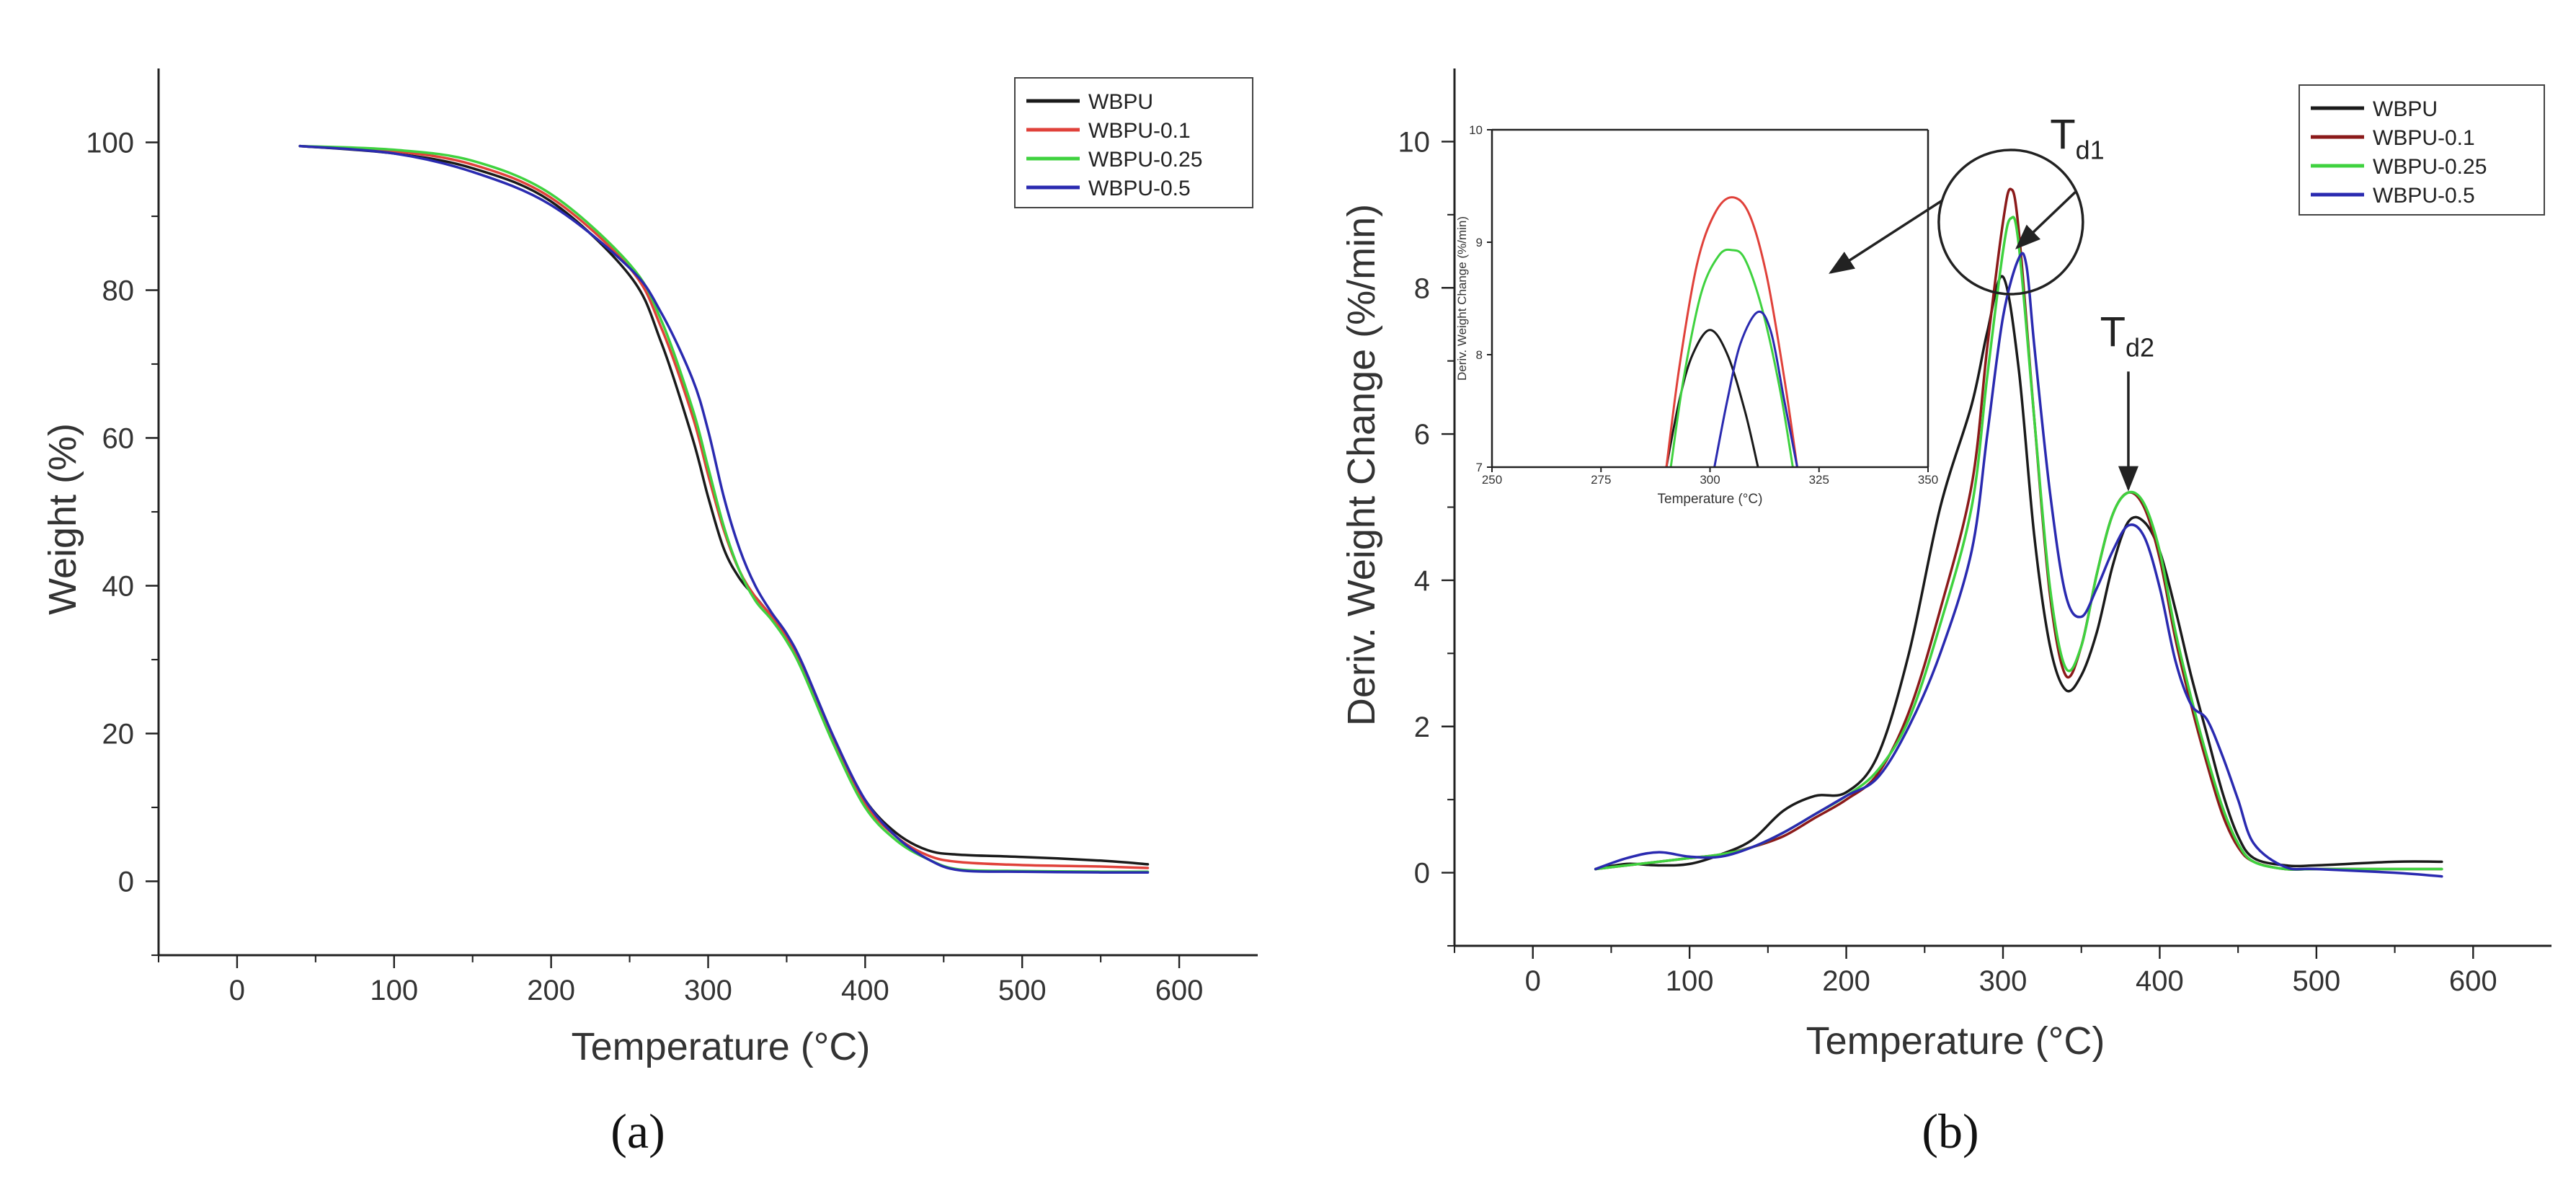 The height and width of the screenshot is (1183, 2576). I want to click on b-legend-label: WBPU, so click(2405, 109).